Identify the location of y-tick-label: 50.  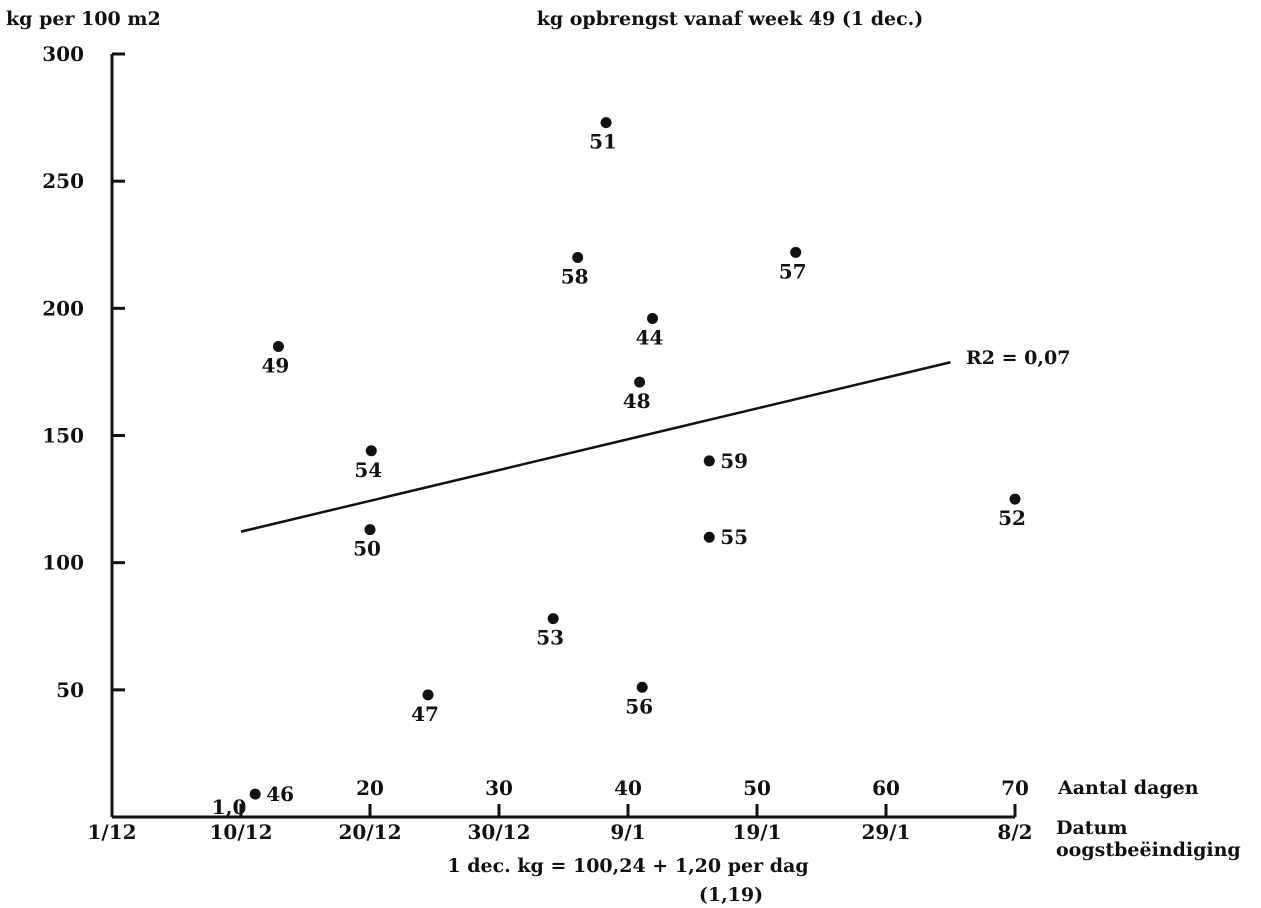
(70, 690).